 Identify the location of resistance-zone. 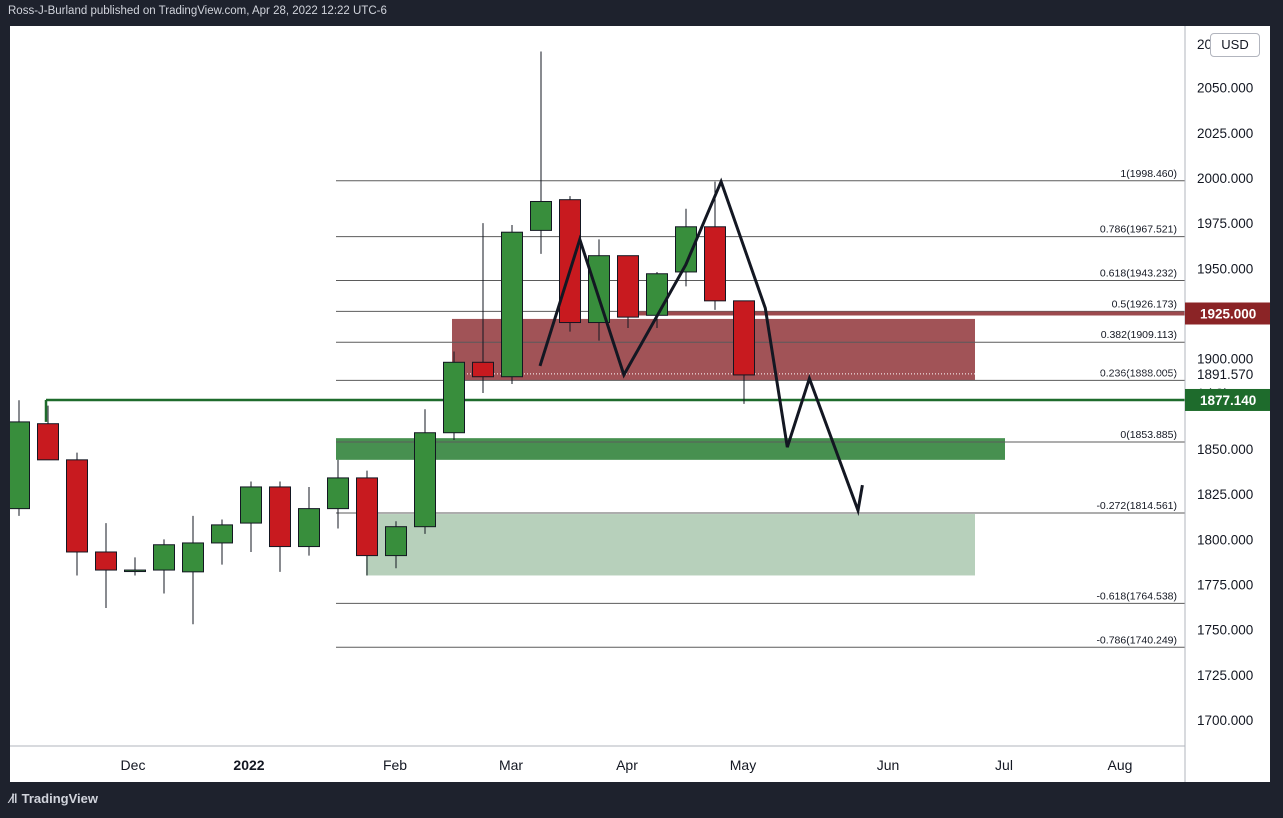
(713, 349).